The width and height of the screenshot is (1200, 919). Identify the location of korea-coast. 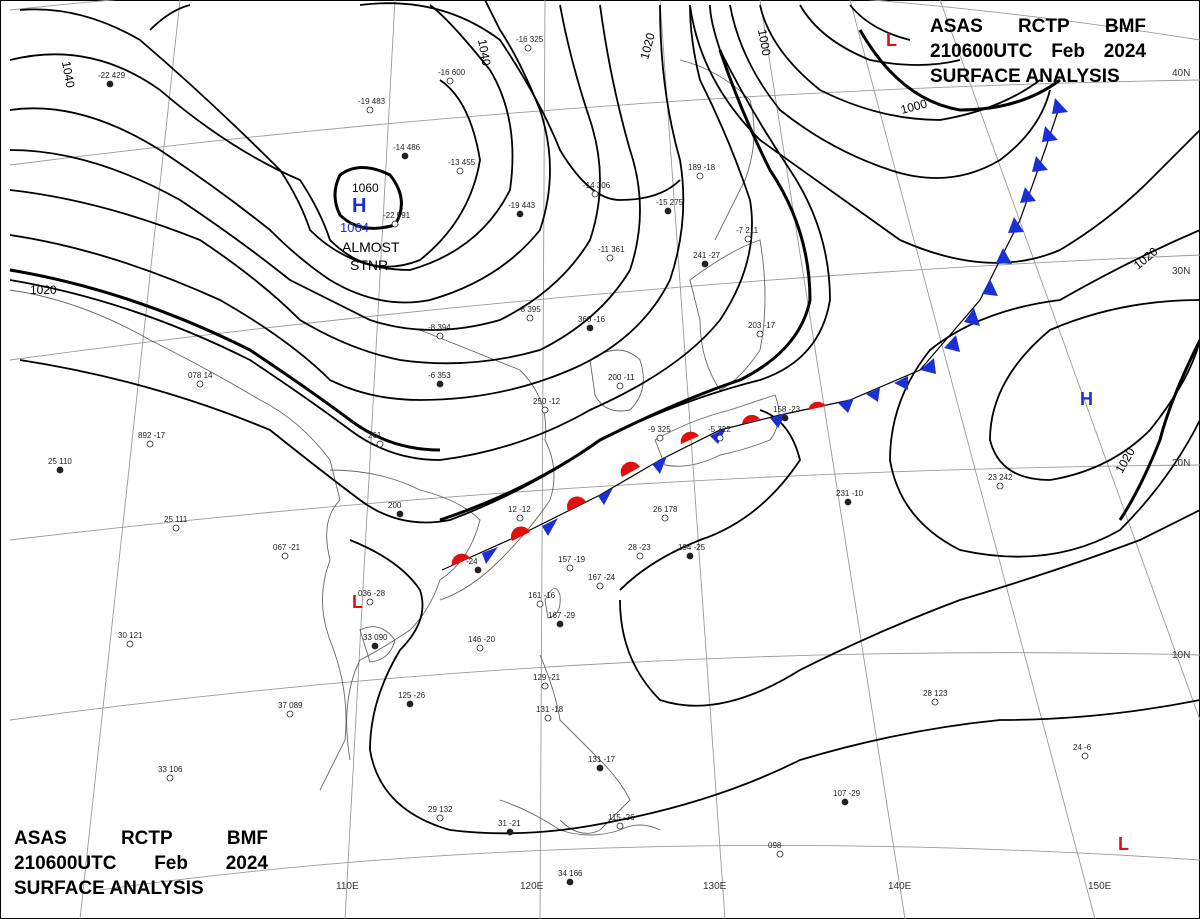
(616, 380).